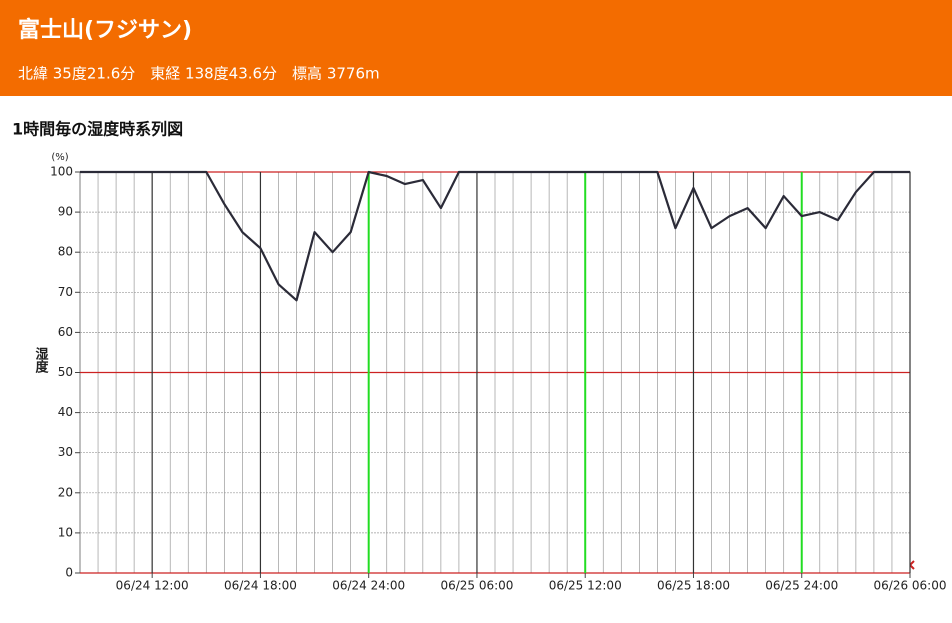 This screenshot has height=623, width=952. Describe the element at coordinates (260, 586) in the screenshot. I see `x-tick-label: 06/24 18:00` at that location.